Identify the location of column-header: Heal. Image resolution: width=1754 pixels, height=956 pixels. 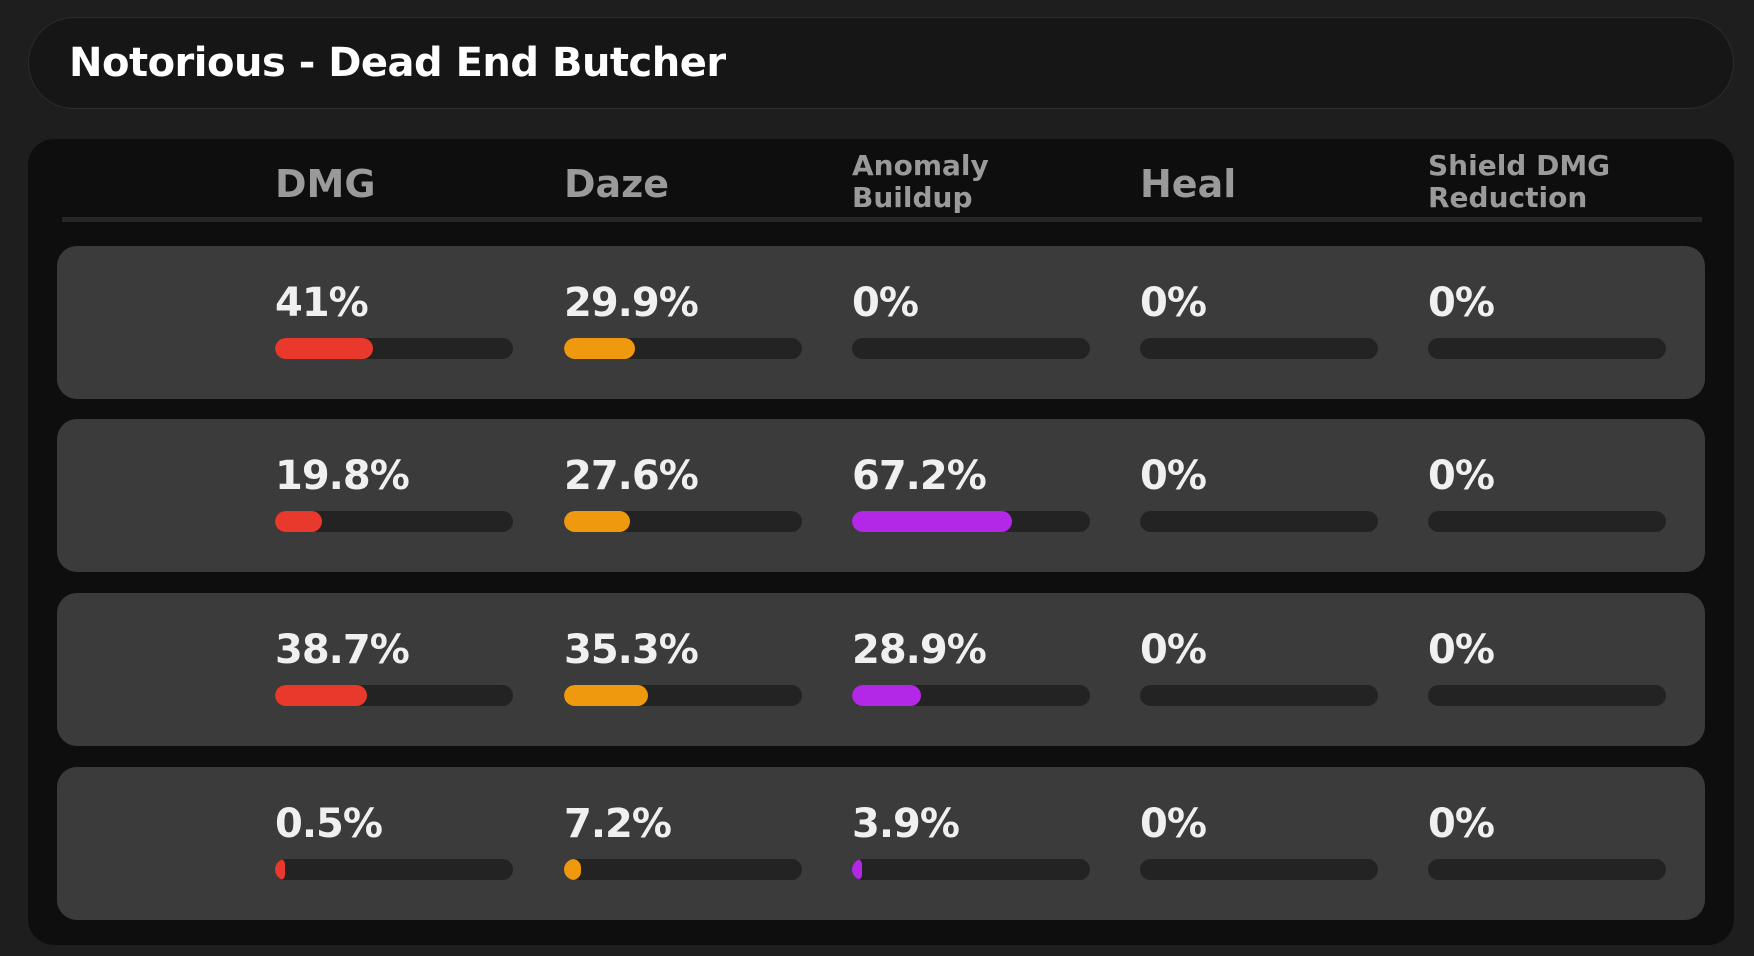
(1188, 184).